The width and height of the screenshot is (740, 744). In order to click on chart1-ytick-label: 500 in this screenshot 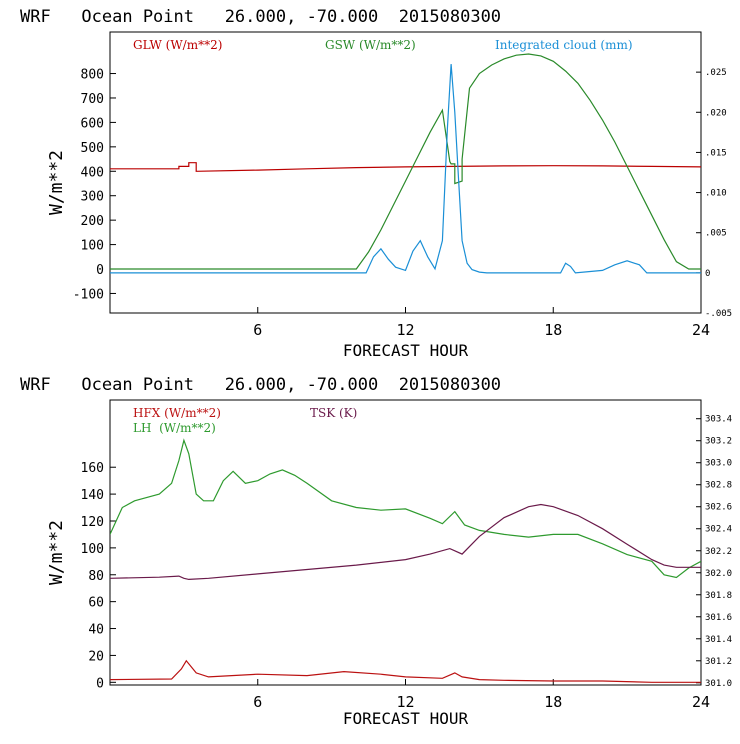, I will do `click(92, 148)`.